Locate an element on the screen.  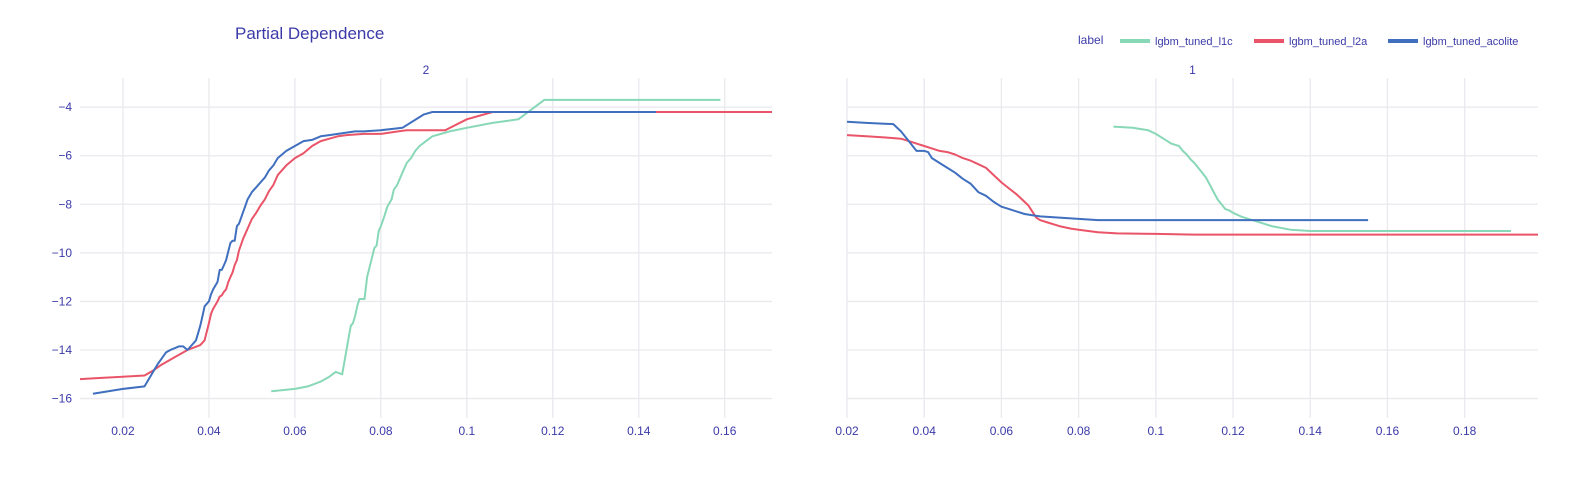
series-line-l2a is located at coordinates (1192, 185).